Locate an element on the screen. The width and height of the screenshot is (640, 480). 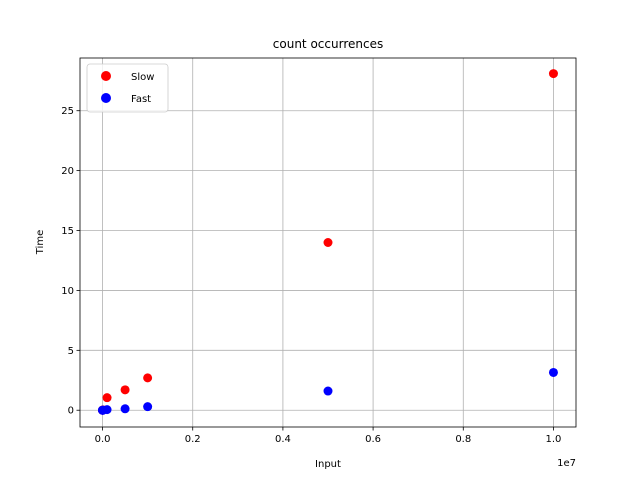
x-axis-offset-label: 1e7 is located at coordinates (566, 463).